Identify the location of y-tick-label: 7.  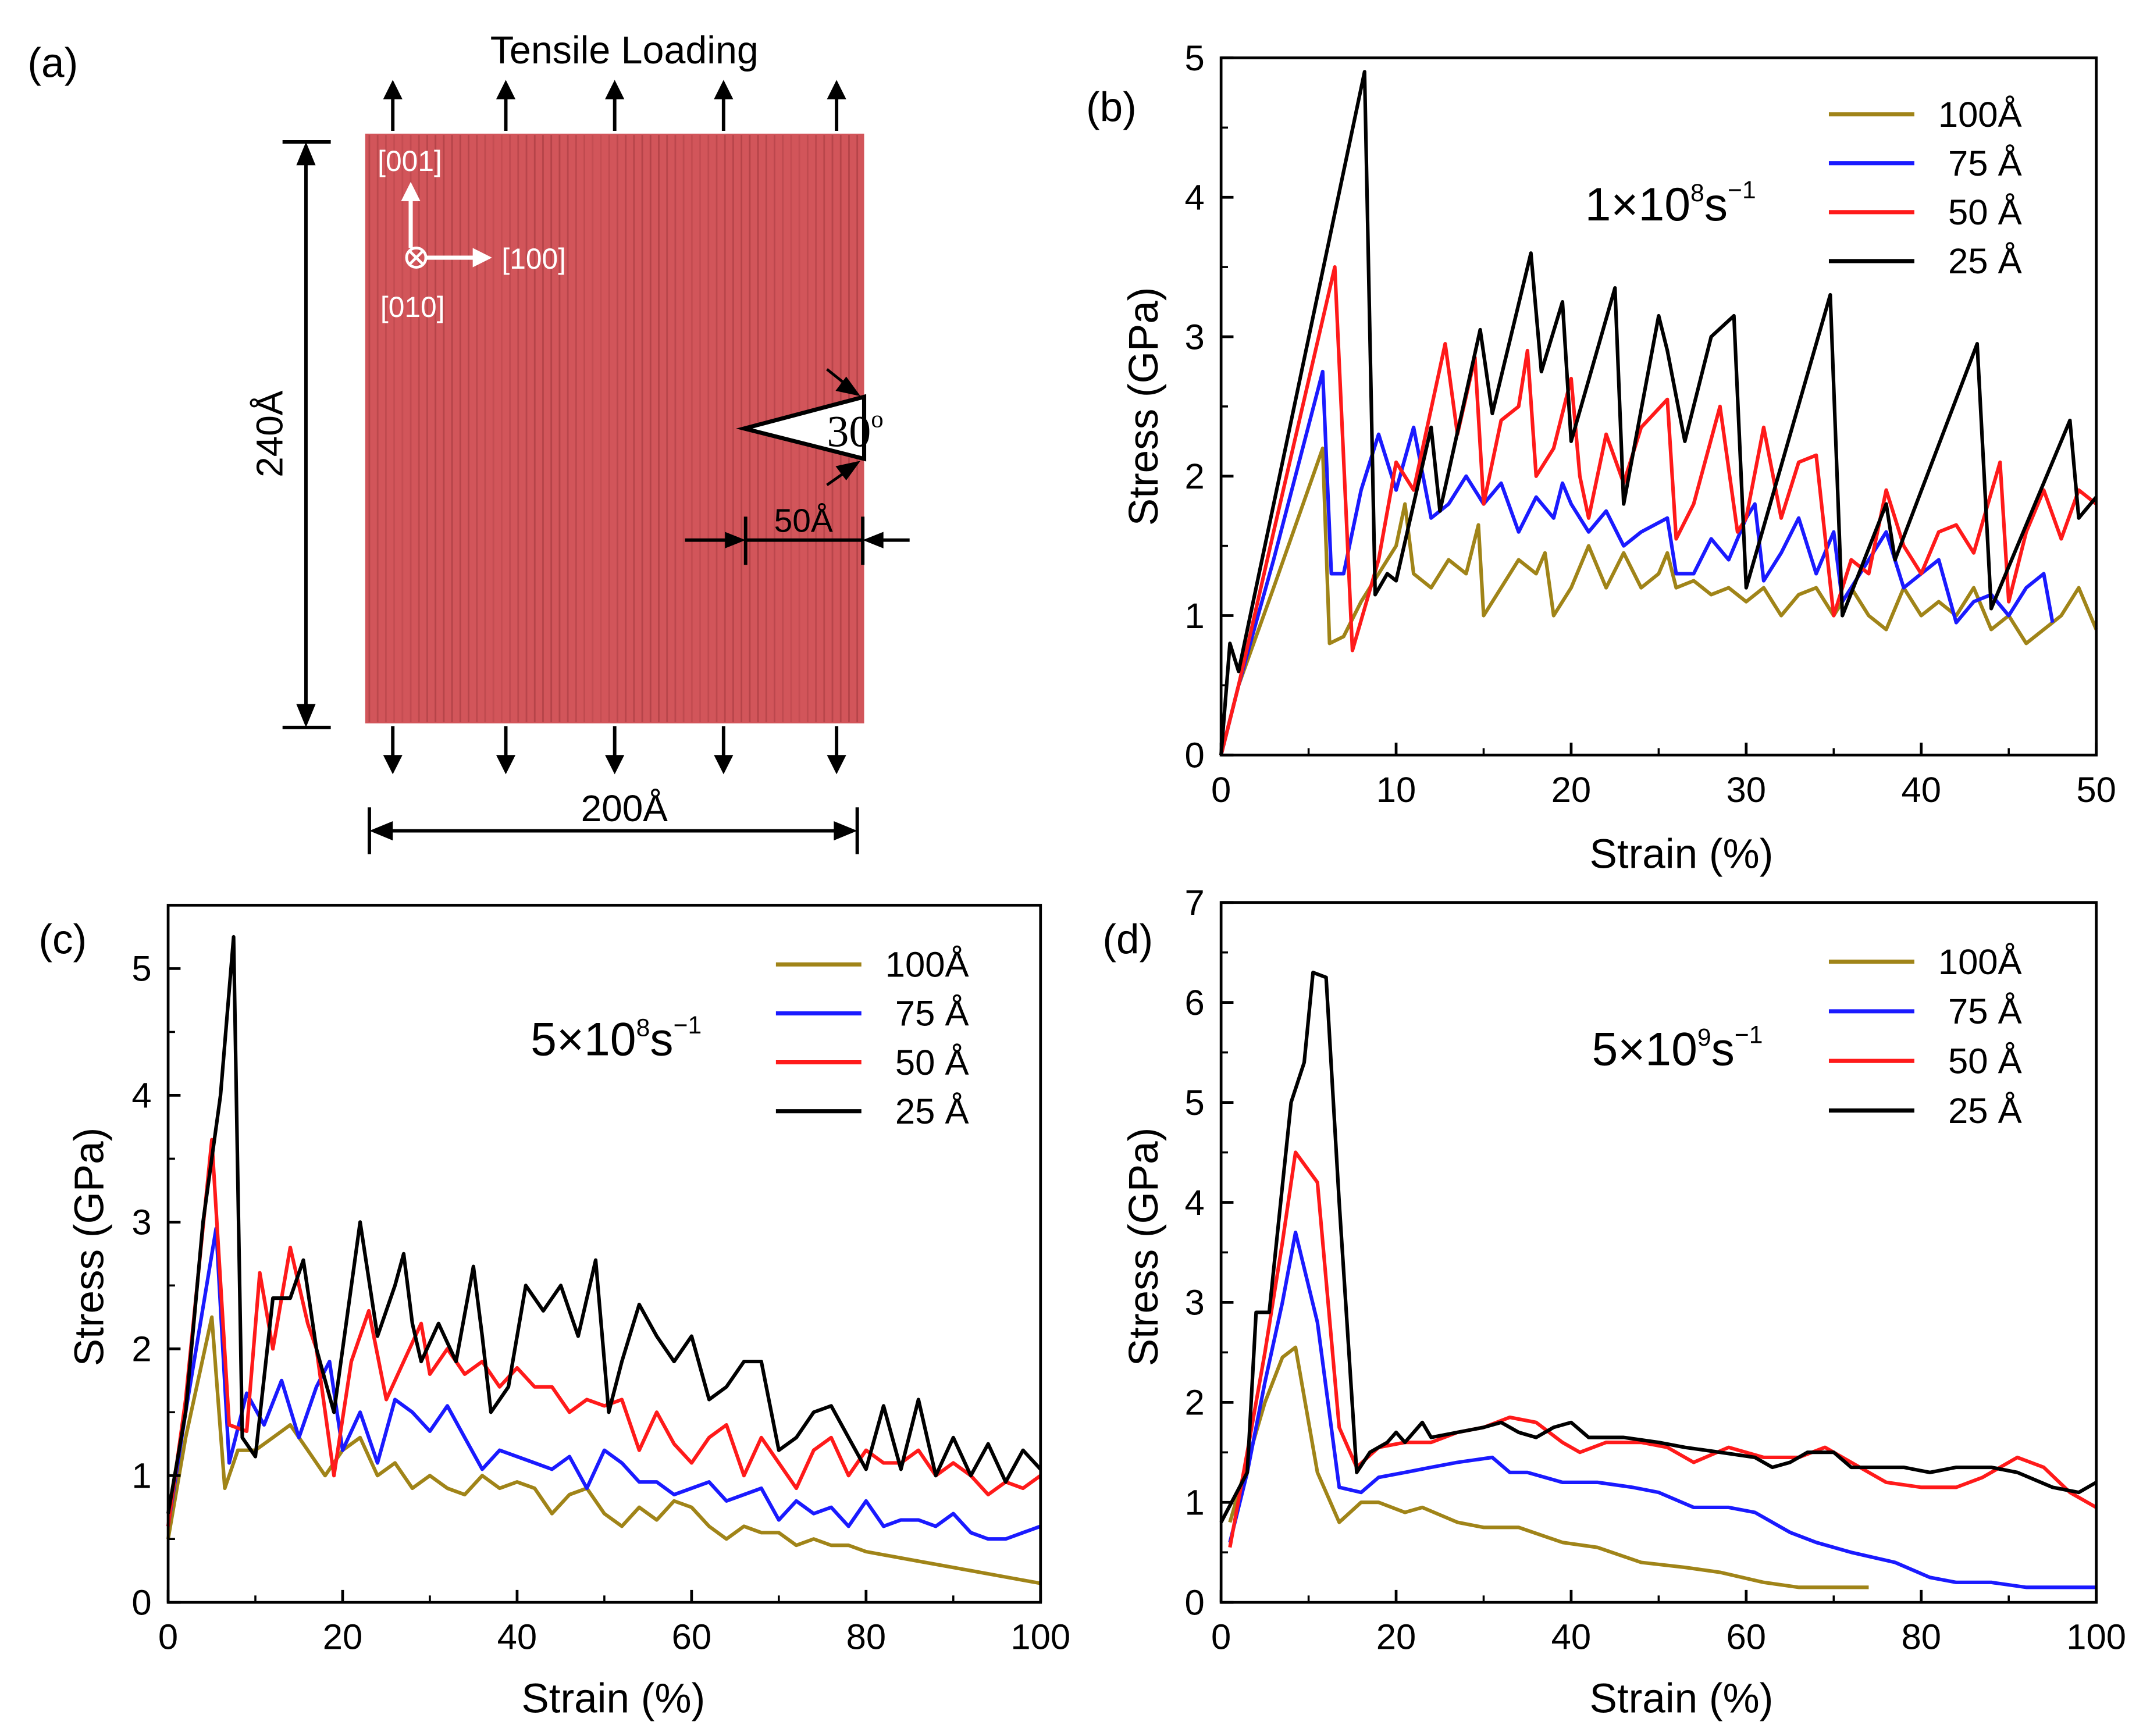
(1194, 903).